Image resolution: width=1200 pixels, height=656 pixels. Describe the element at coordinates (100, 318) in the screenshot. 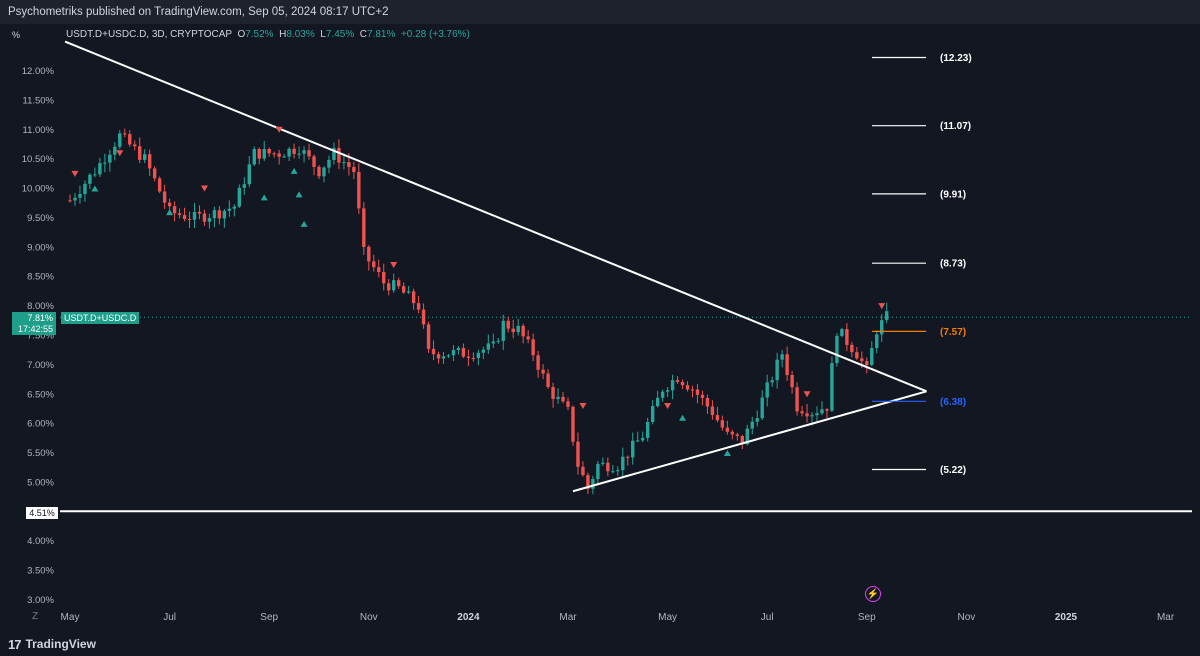

I see `symbol-price-label: USDT.D+USDC.D` at that location.